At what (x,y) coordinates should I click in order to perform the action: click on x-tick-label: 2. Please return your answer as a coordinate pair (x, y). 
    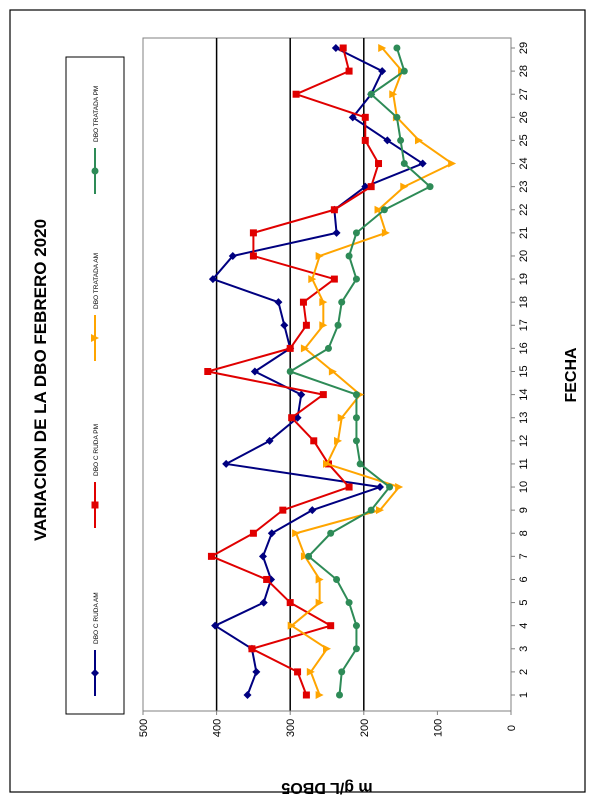
    Looking at the image, I should click on (524, 672).